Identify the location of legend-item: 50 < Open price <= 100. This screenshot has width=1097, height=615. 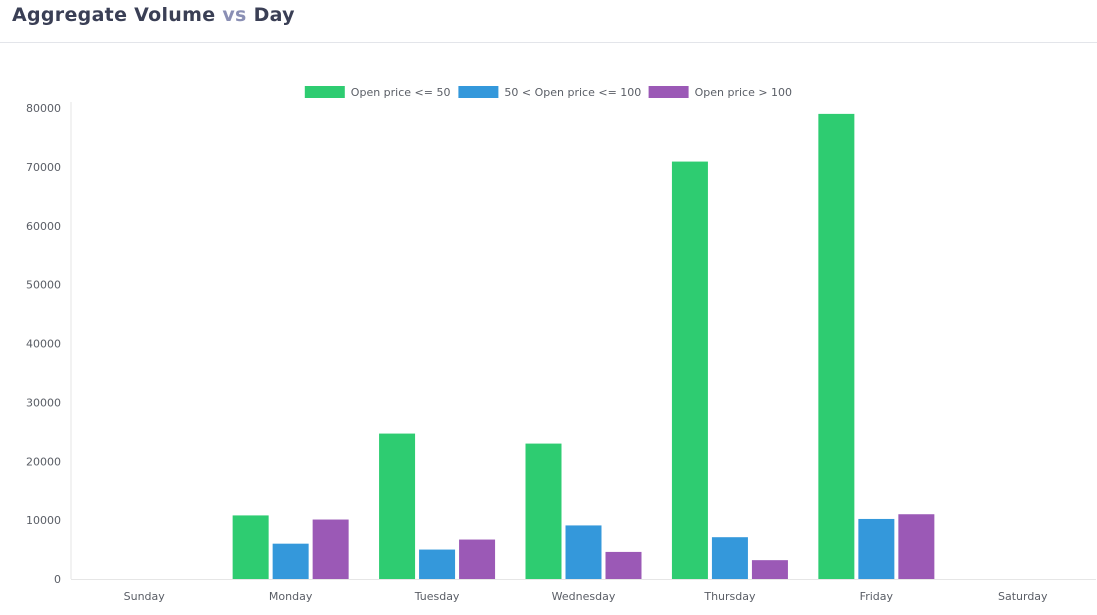
(549, 92).